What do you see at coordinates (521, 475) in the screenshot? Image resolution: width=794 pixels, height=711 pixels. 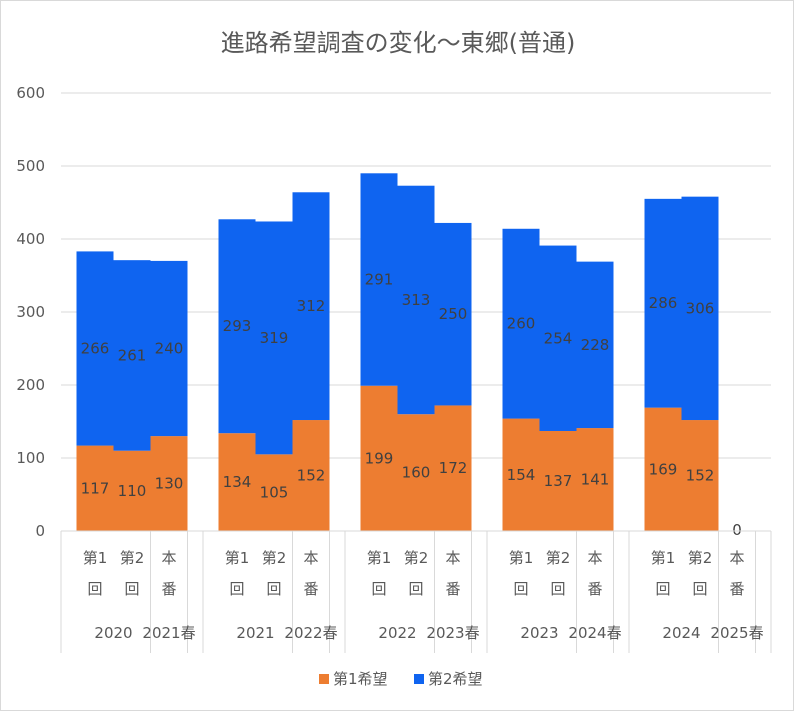 I see `data-label-first-choice: 154` at bounding box center [521, 475].